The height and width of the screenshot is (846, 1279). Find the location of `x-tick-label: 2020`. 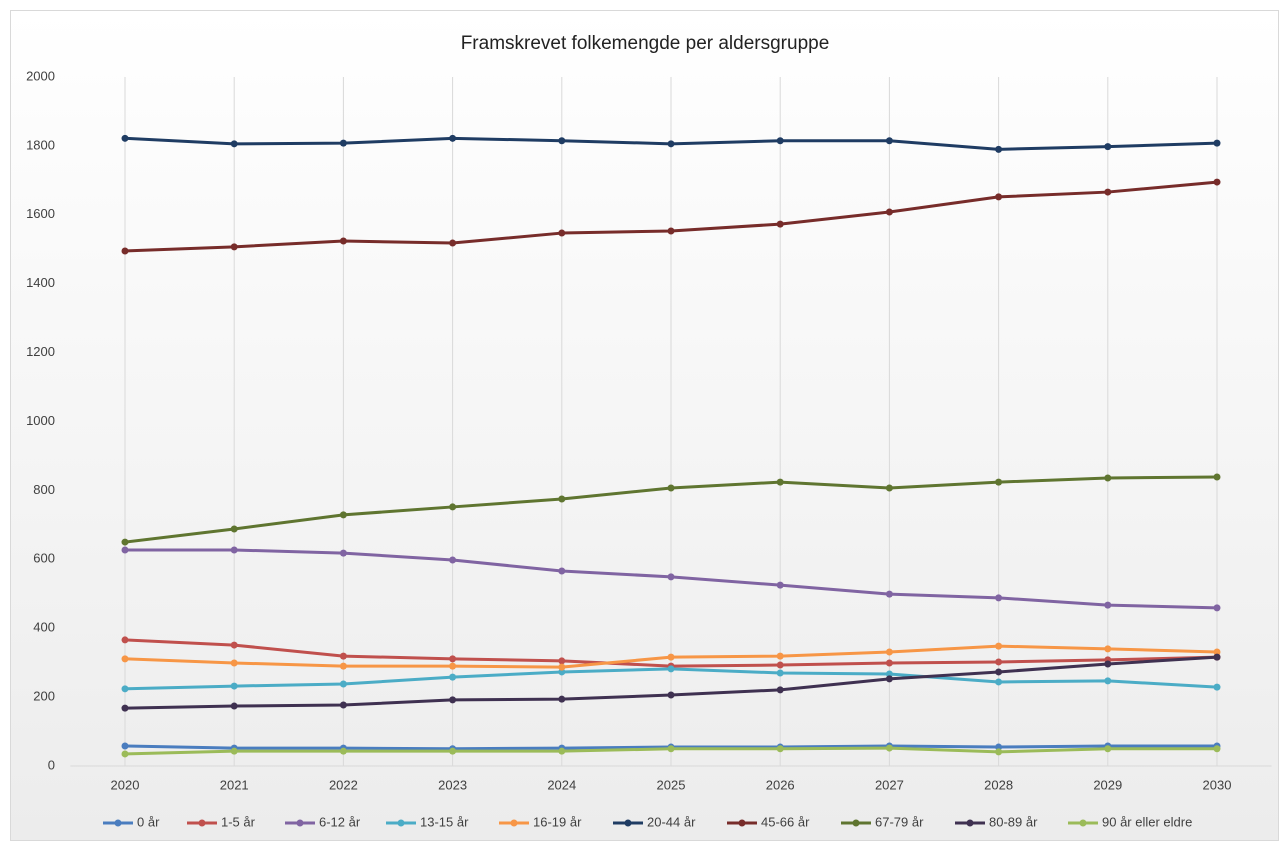

x-tick-label: 2020 is located at coordinates (125, 784).